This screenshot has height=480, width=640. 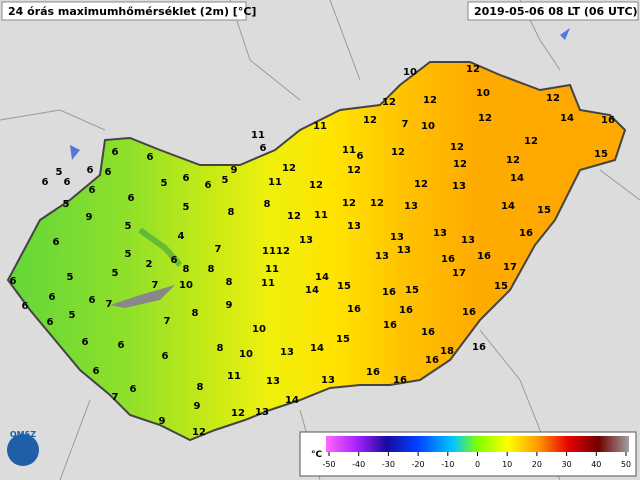 I want to click on bakony, so click(x=160, y=247).